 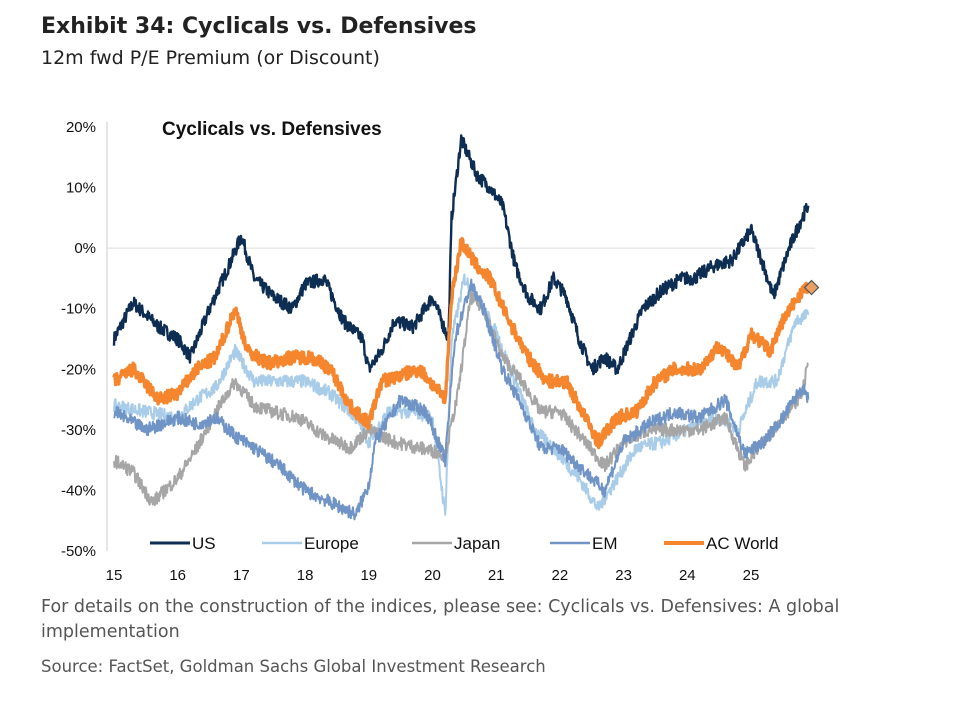 What do you see at coordinates (623, 575) in the screenshot?
I see `x-tick-label: 23` at bounding box center [623, 575].